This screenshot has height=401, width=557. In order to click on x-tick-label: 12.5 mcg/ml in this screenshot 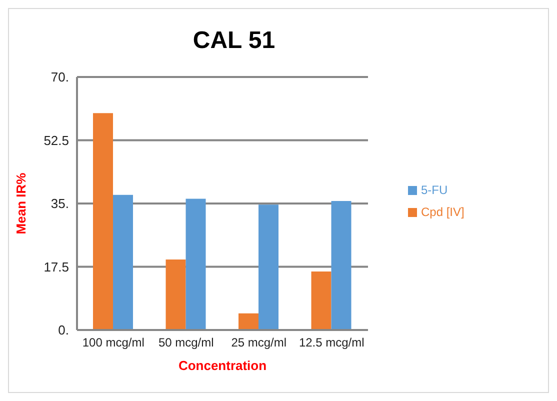, I will do `click(331, 343)`.